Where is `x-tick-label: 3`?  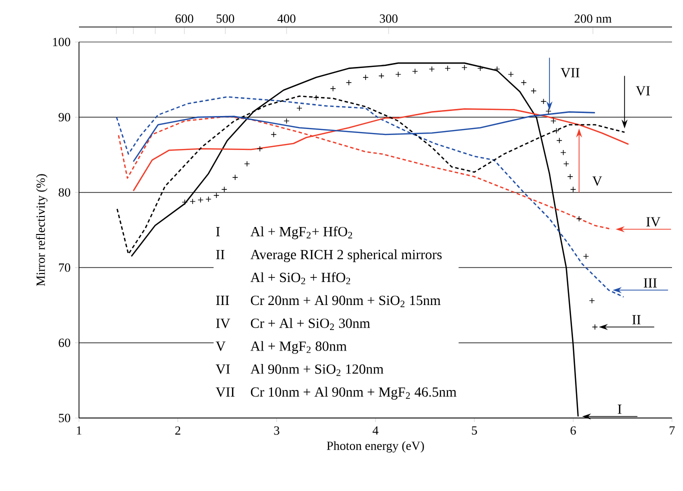
x-tick-label: 3 is located at coordinates (277, 430).